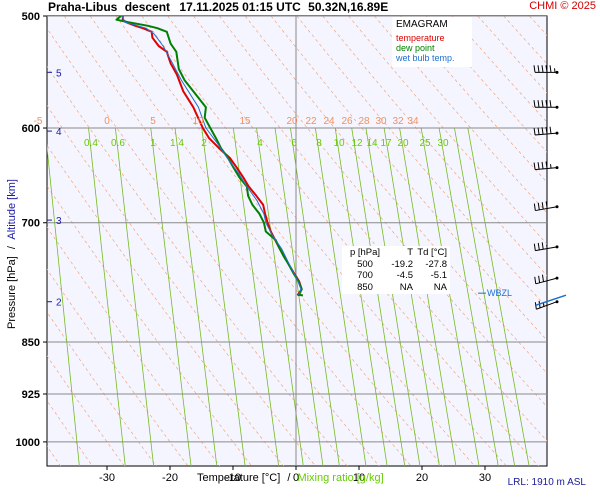 Image resolution: width=600 pixels, height=500 pixels. I want to click on theta-label: 26, so click(347, 121).